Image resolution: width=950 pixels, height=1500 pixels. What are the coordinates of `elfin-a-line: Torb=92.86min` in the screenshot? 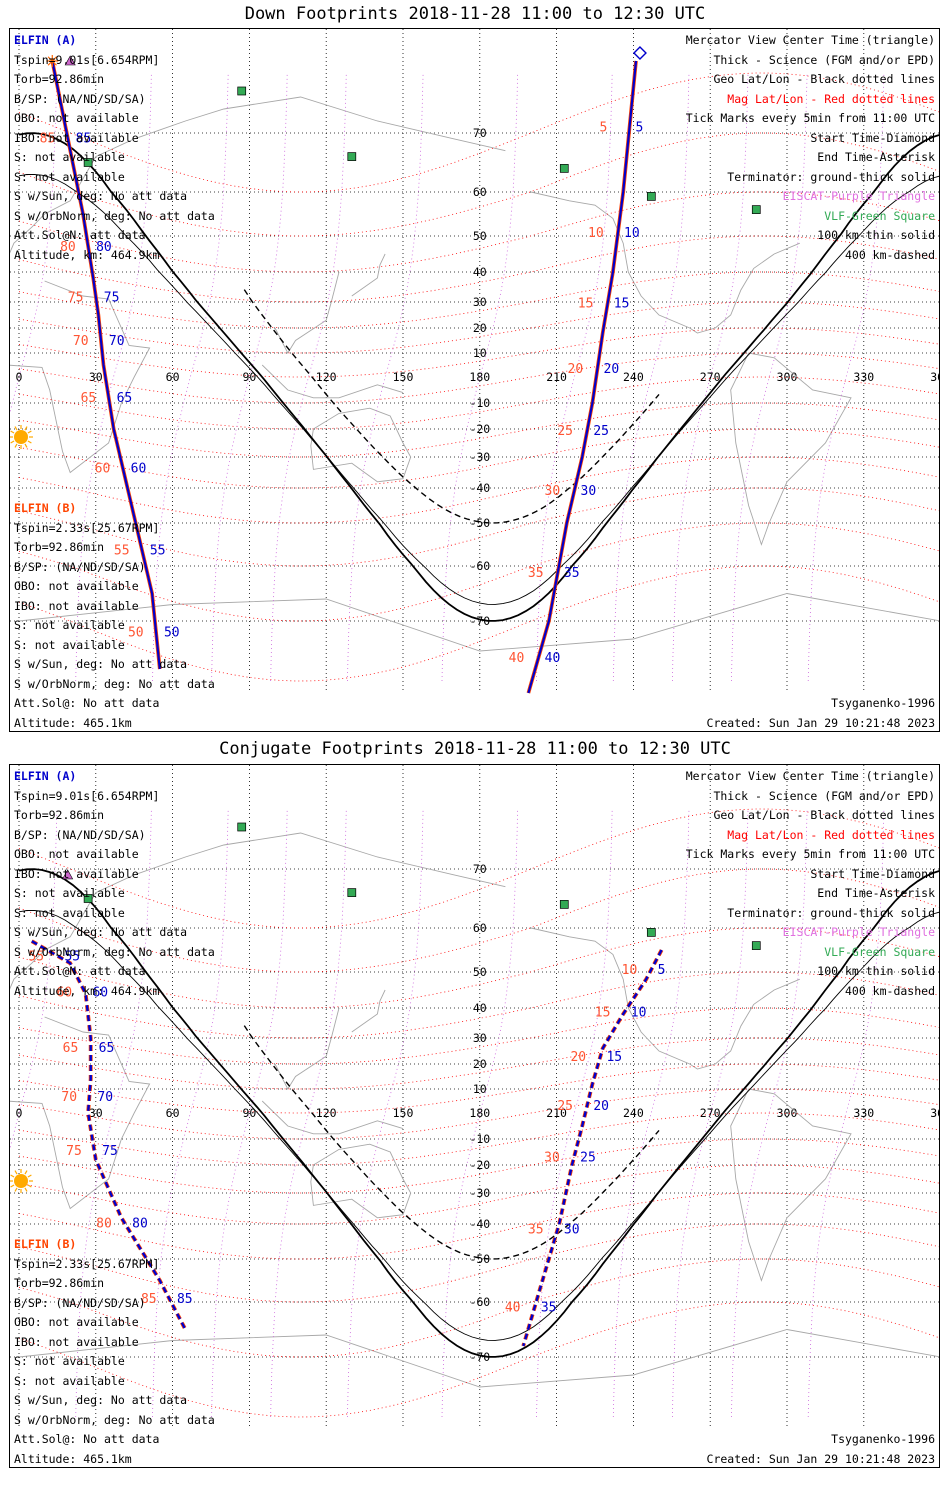 It's located at (59, 815).